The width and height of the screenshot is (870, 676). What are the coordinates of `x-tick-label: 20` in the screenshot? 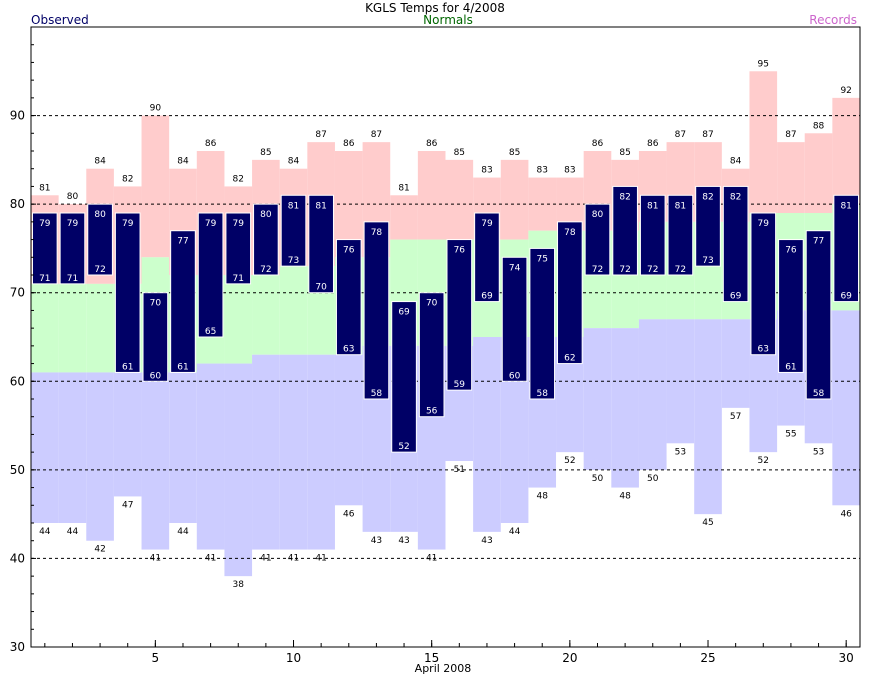 It's located at (569, 658).